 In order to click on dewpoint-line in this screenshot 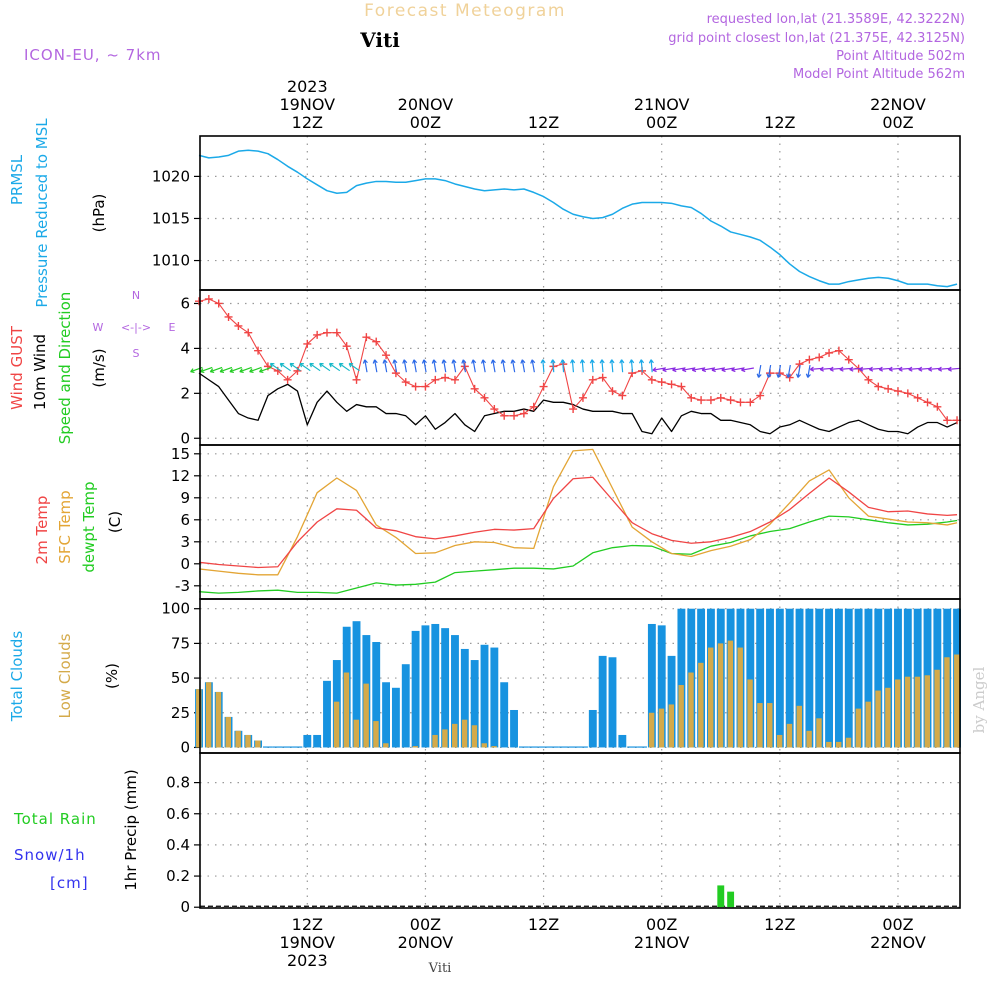, I will do `click(578, 554)`.